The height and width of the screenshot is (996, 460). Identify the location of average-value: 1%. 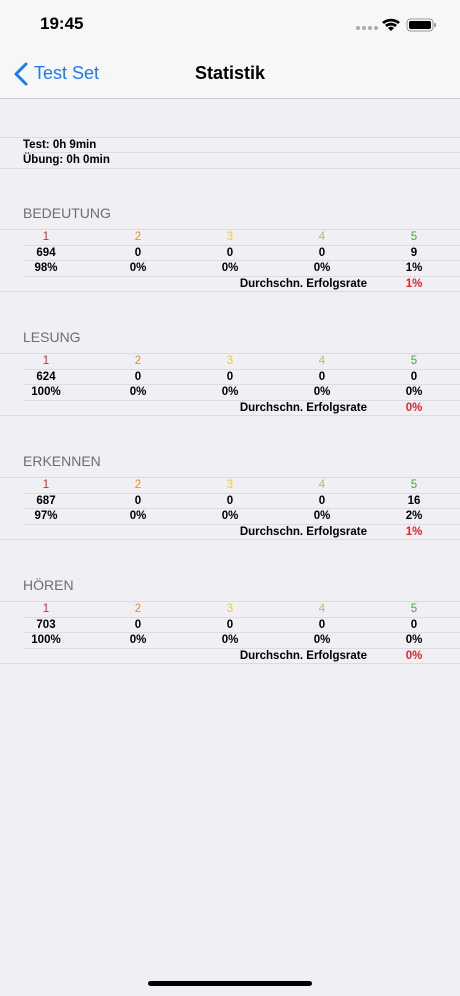
(414, 284).